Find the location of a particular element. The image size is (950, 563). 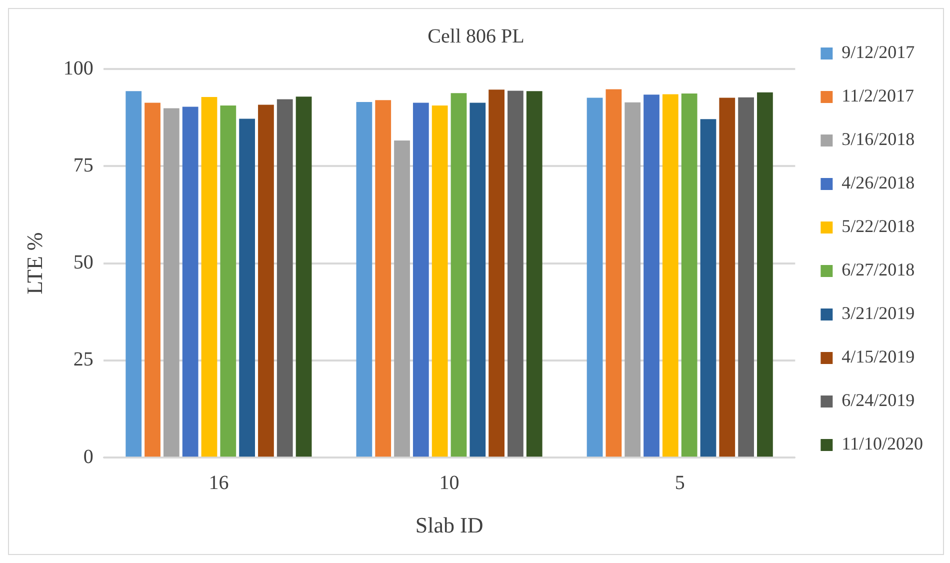

x-tick-label: 5 is located at coordinates (679, 483).